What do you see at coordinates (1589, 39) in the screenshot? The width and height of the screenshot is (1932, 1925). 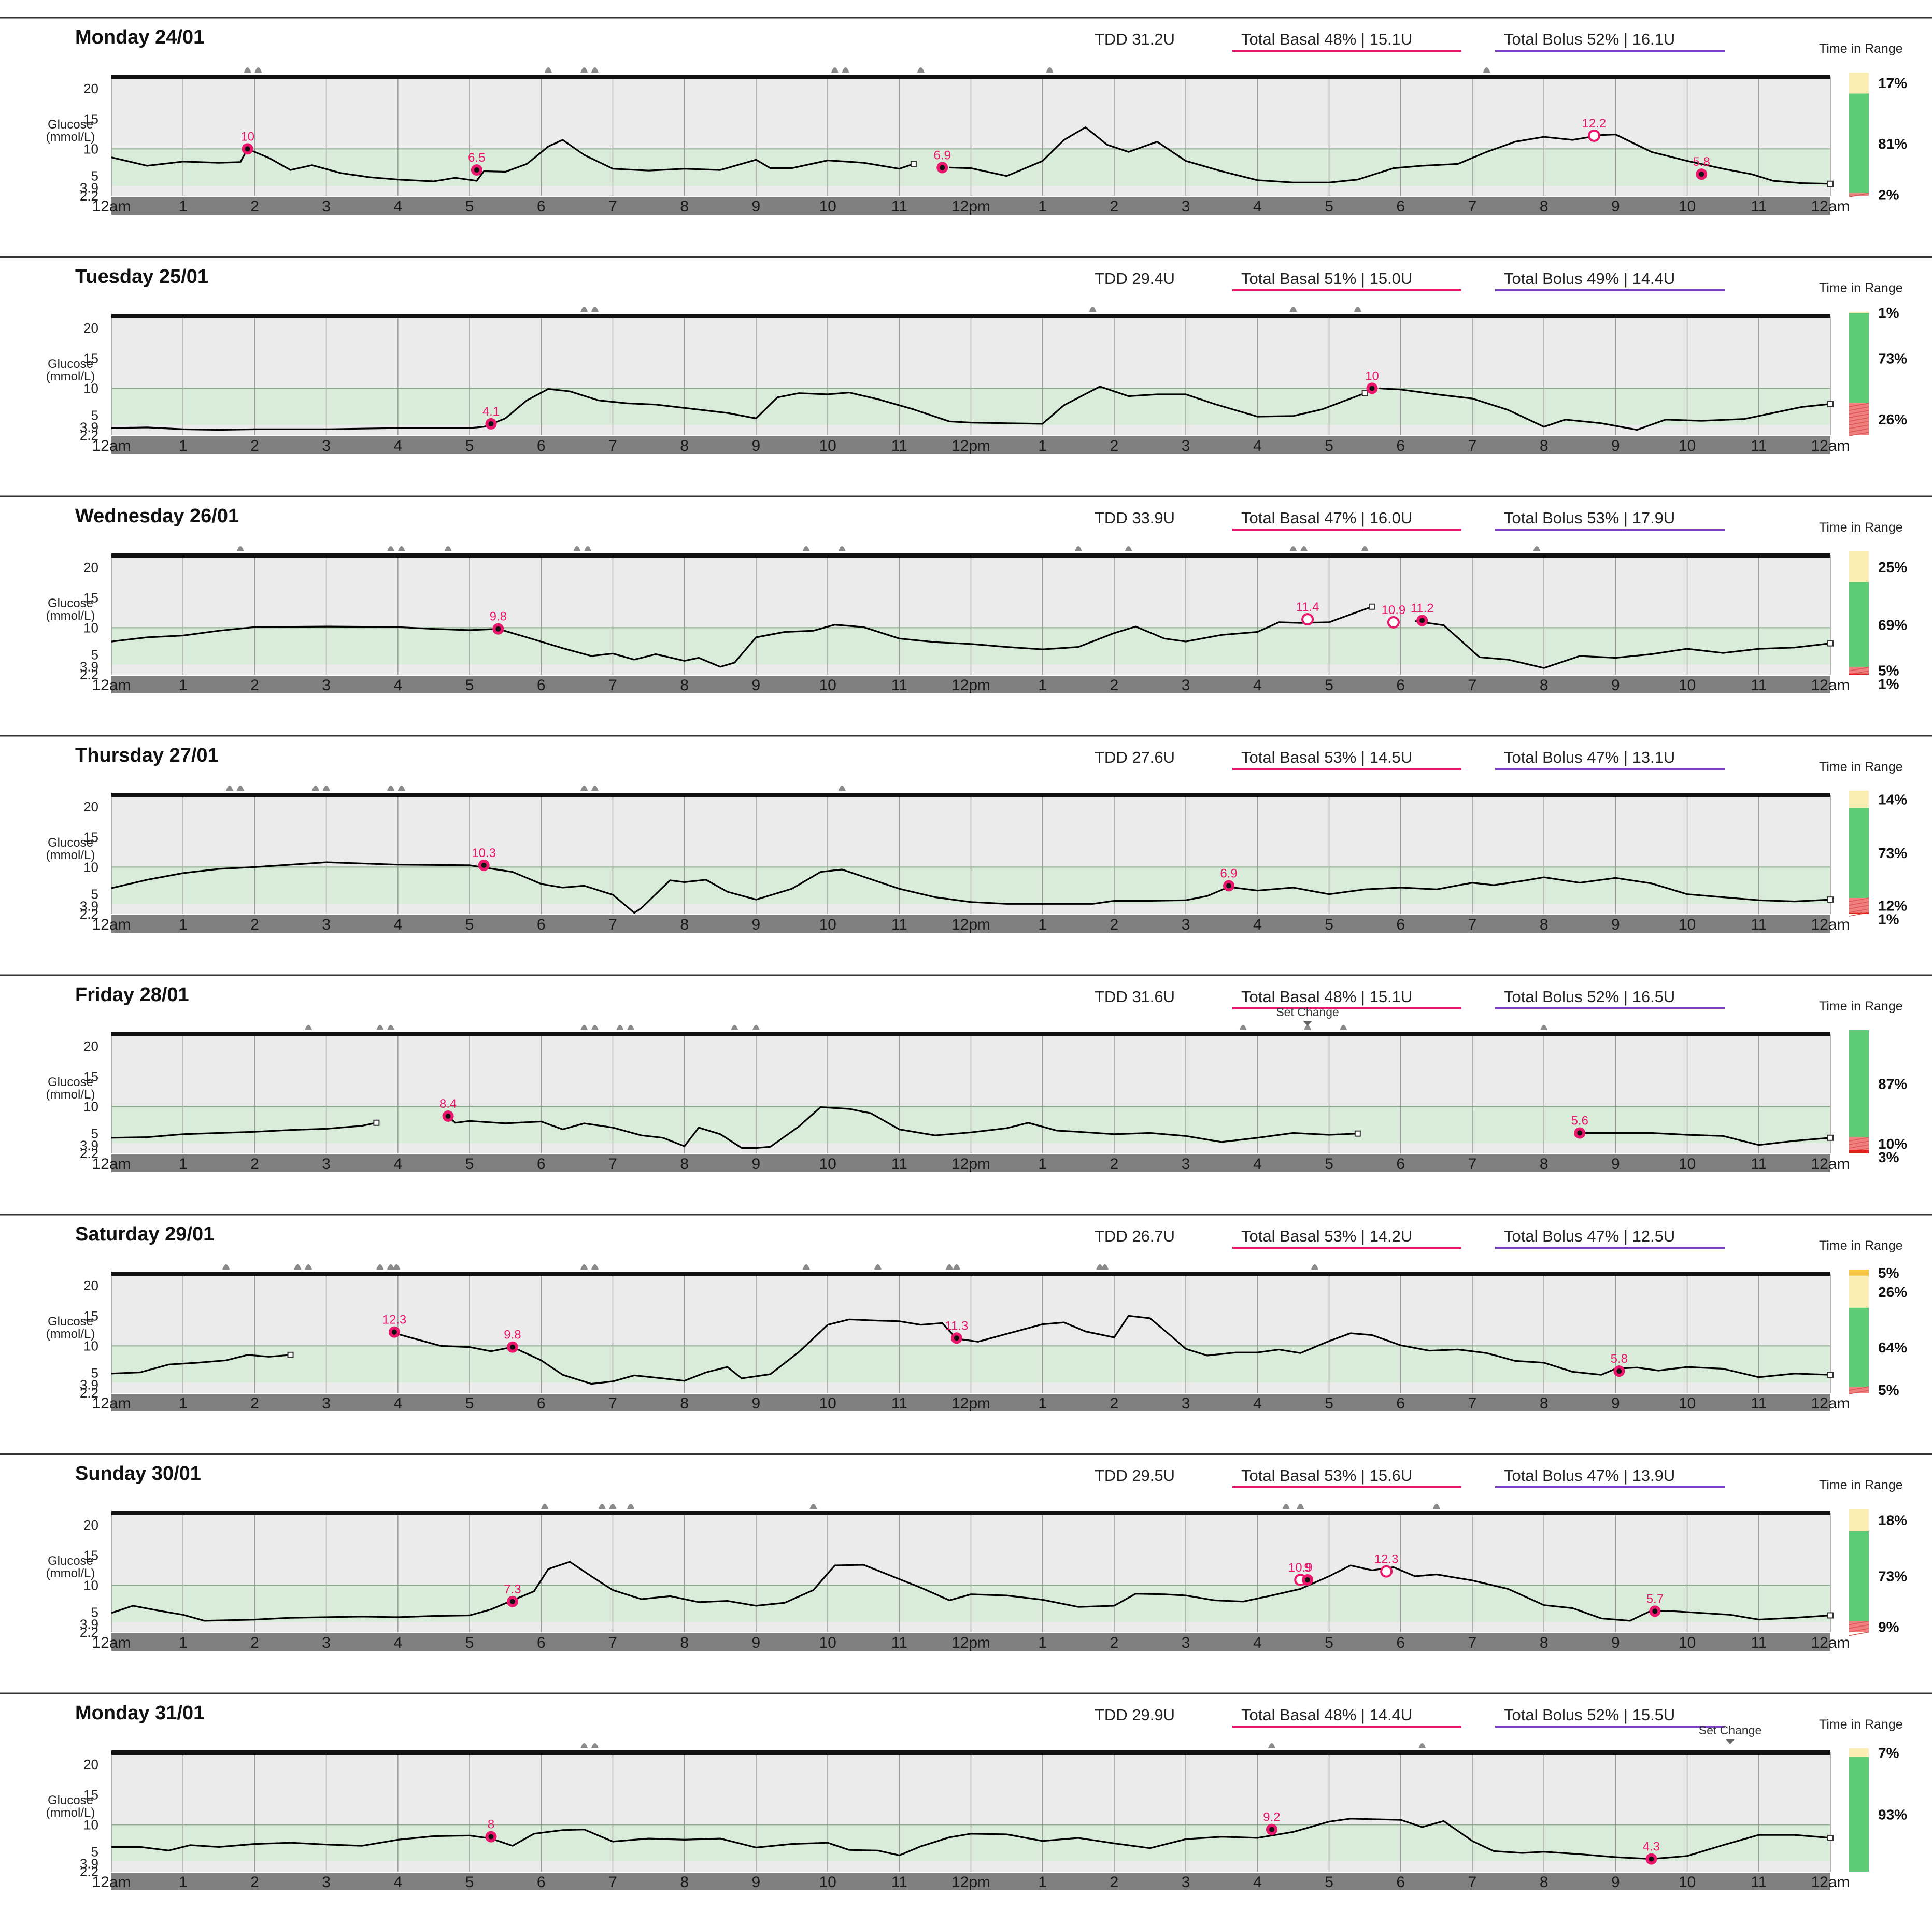 I see `total-bolus-value: Total Bolus 52% | 16.1U` at bounding box center [1589, 39].